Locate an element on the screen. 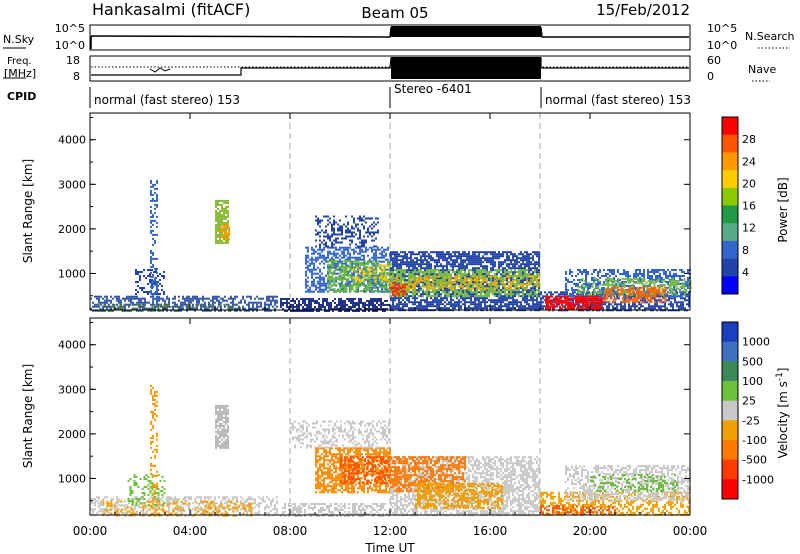  nave-tick-top: 60 is located at coordinates (714, 60).